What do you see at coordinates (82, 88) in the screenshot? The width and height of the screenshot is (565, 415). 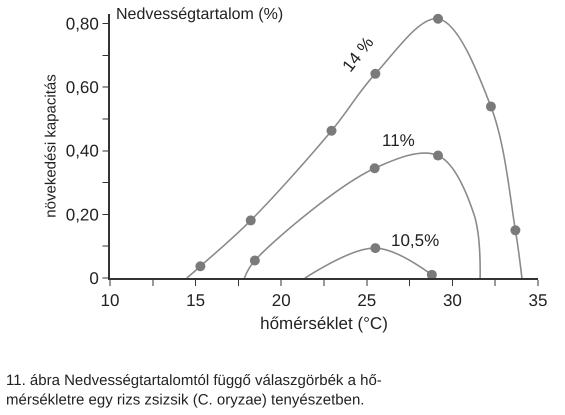 I see `y-tick-label: 0,60` at bounding box center [82, 88].